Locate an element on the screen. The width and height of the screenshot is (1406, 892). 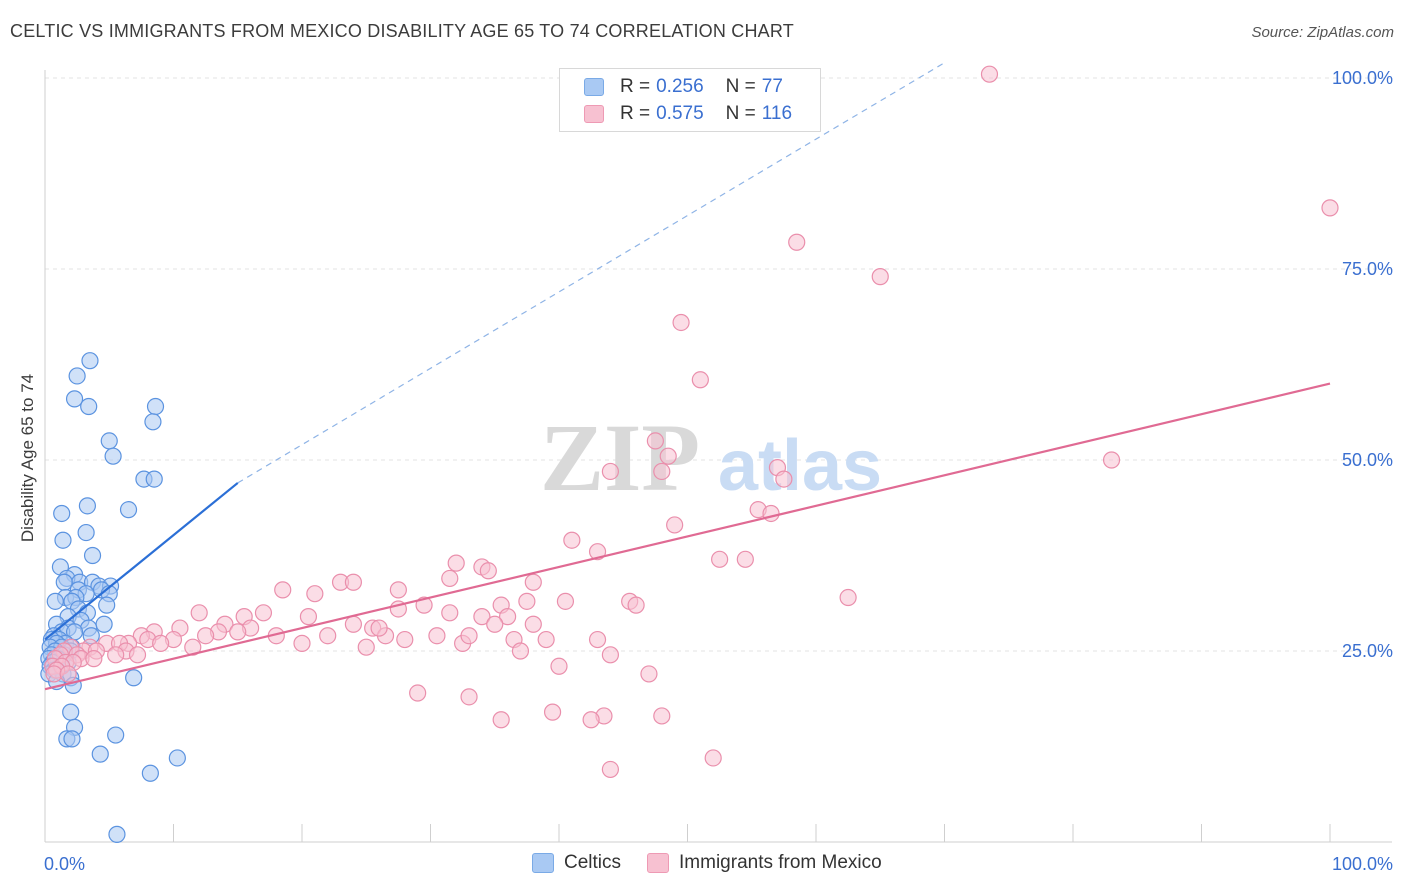
legend-n-value: 116 is located at coordinates (777, 113).